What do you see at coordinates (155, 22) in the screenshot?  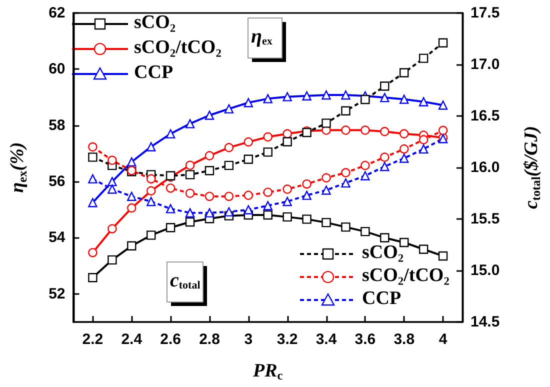 I see `legend-label: sCO₂` at bounding box center [155, 22].